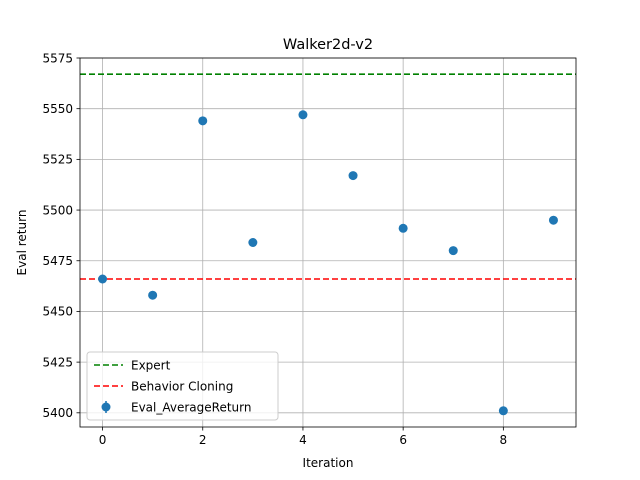 Image resolution: width=640 pixels, height=480 pixels. What do you see at coordinates (328, 45) in the screenshot?
I see `chart-title: Walker2d-v2` at bounding box center [328, 45].